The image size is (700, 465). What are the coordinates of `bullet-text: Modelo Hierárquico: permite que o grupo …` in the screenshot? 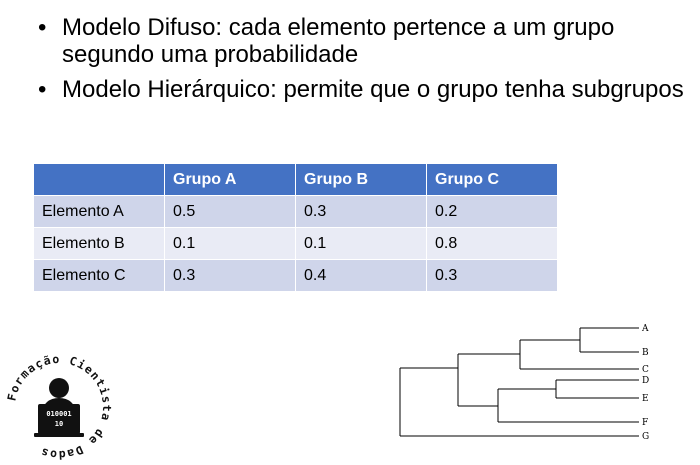 It's located at (373, 89).